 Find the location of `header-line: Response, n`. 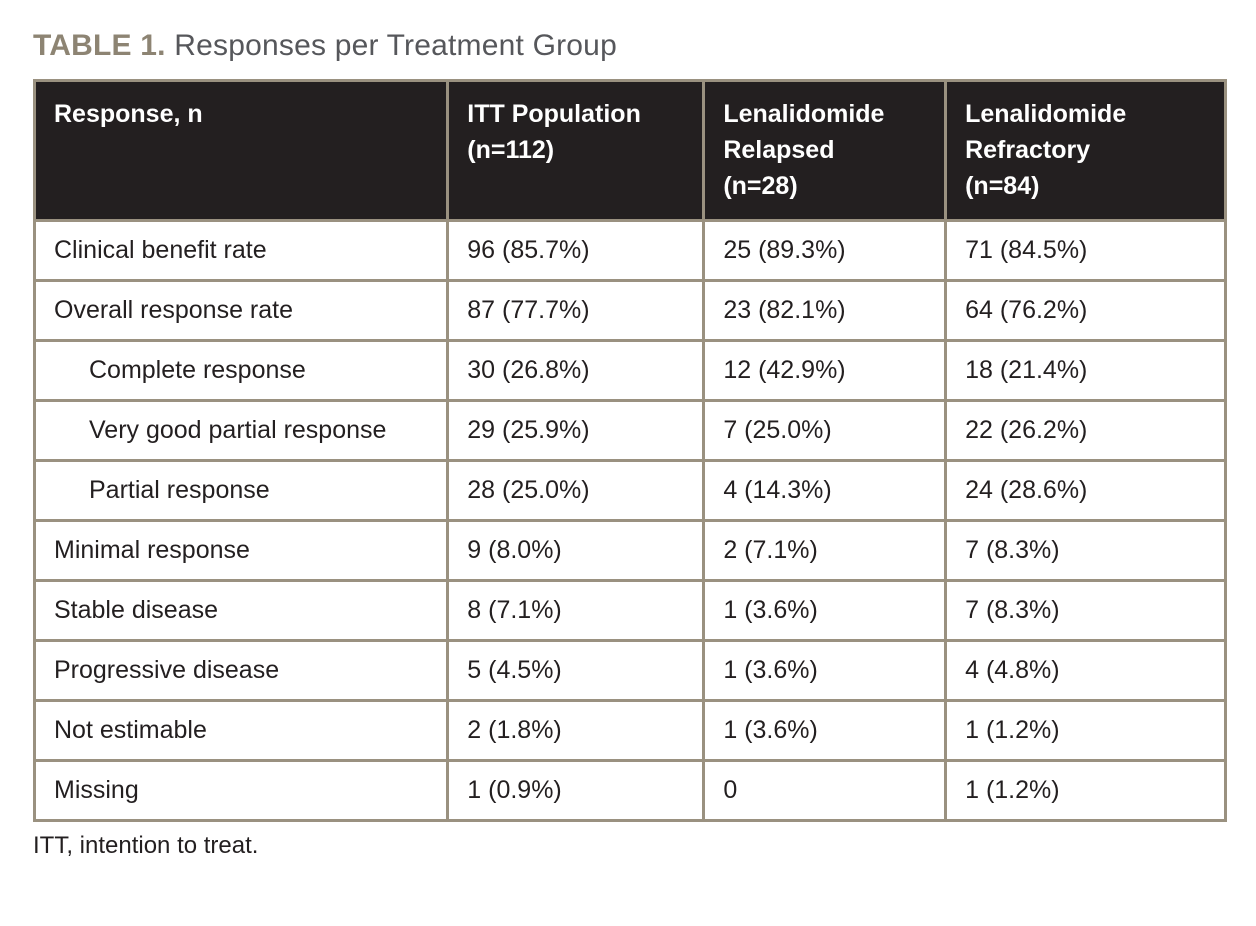

header-line: Response, n is located at coordinates (128, 114).